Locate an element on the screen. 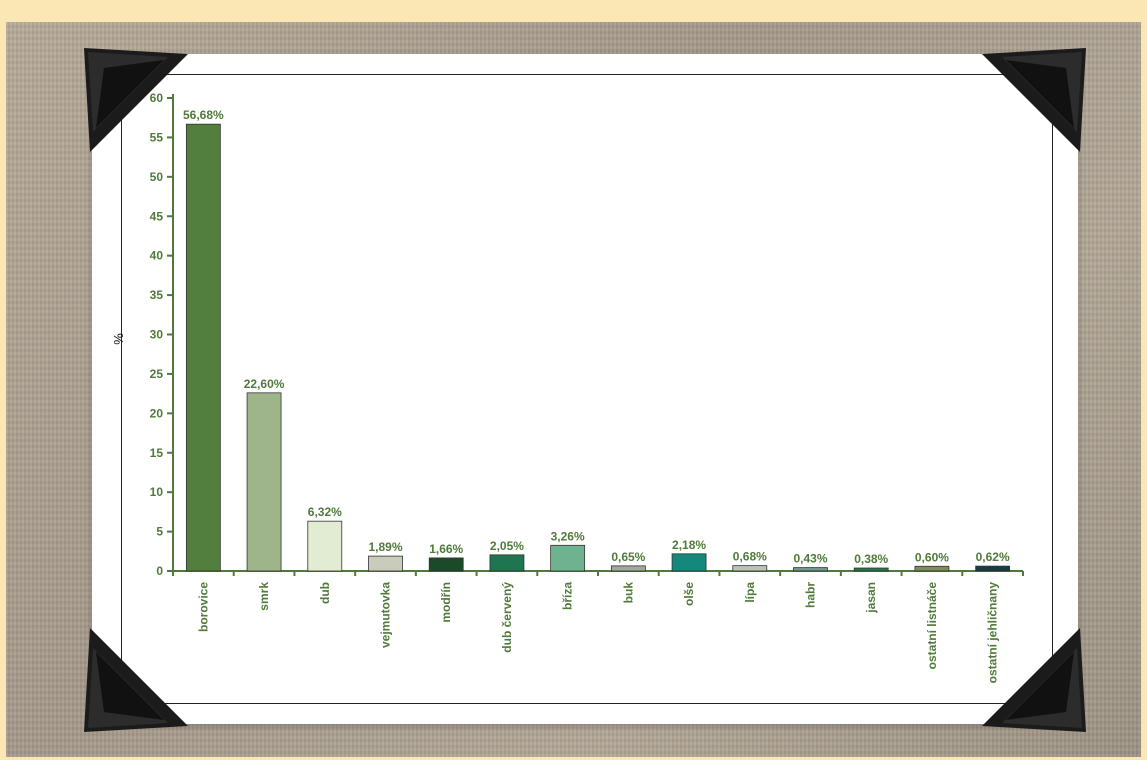  category-label: smrk is located at coordinates (264, 596).